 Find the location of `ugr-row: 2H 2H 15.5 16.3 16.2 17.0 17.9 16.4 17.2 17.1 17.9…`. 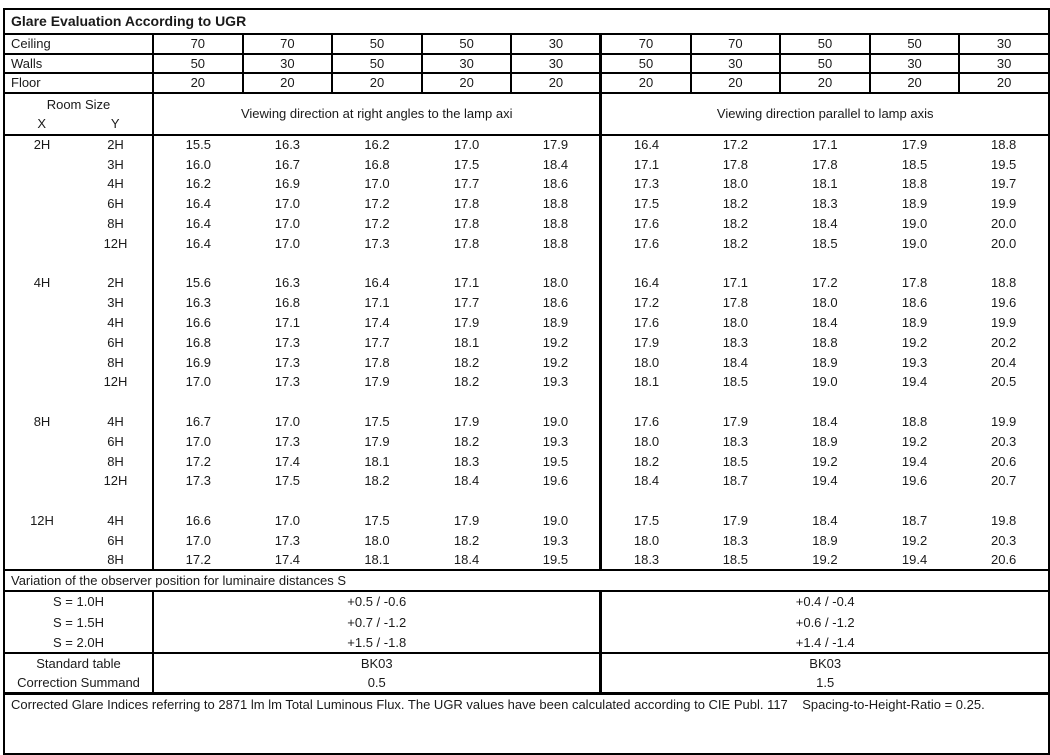

ugr-row: 2H 2H 15.5 16.3 16.2 17.0 17.9 16.4 17.2 17.1 17.9… is located at coordinates (526, 144).